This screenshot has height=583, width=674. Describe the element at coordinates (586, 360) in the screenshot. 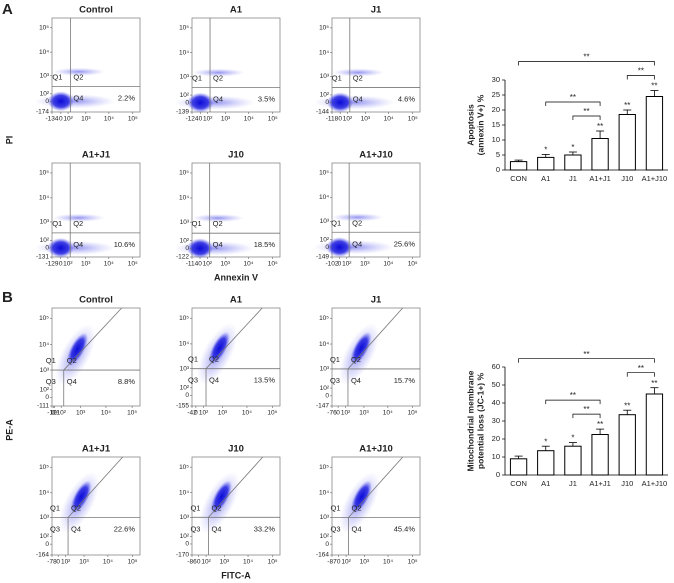

I see `significance-bracket` at that location.